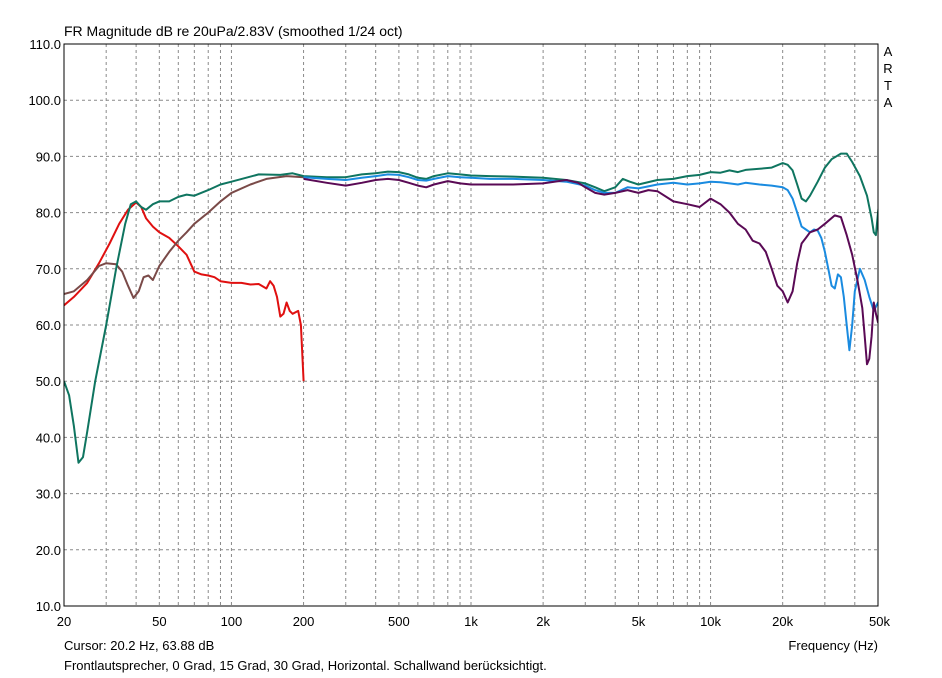 This screenshot has width=942, height=678. I want to click on x-tick-label: 20, so click(64, 621).